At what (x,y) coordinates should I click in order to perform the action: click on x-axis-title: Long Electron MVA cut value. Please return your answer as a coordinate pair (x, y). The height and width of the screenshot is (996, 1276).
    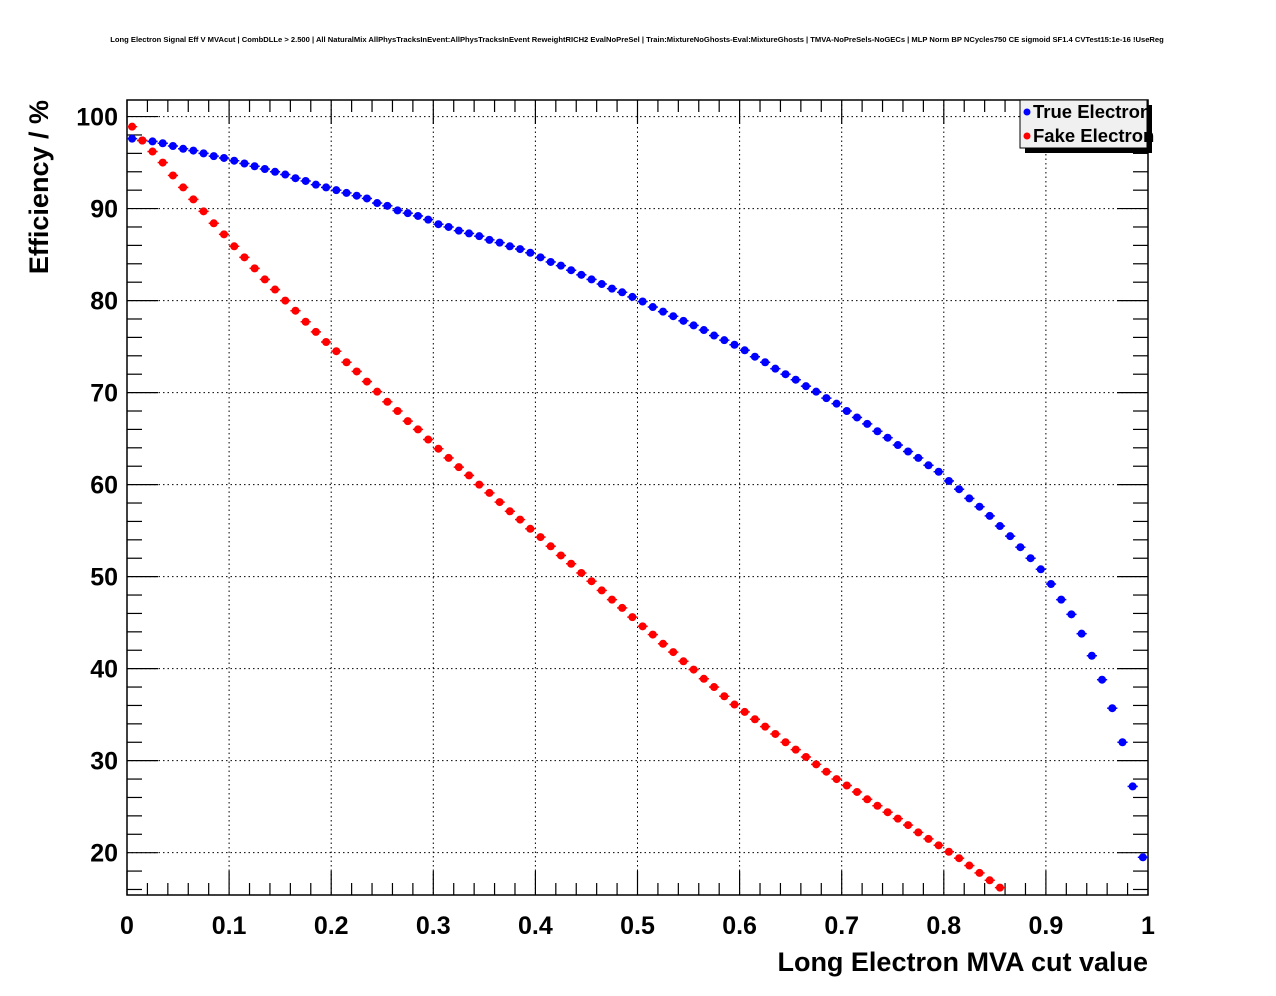
    Looking at the image, I should click on (962, 962).